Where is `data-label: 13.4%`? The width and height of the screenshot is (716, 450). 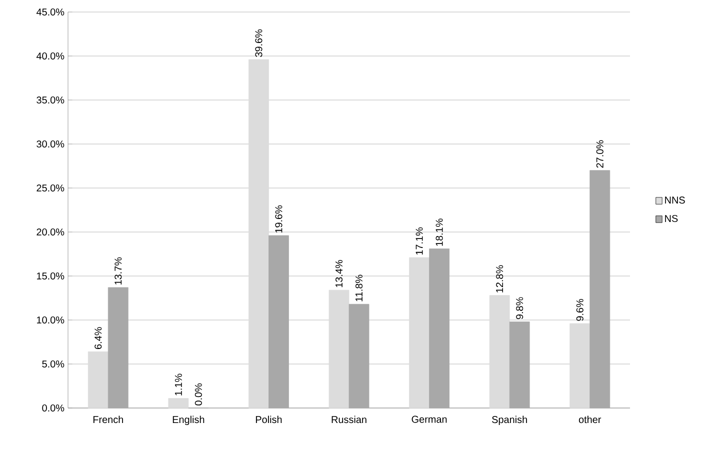
data-label: 13.4% is located at coordinates (339, 274).